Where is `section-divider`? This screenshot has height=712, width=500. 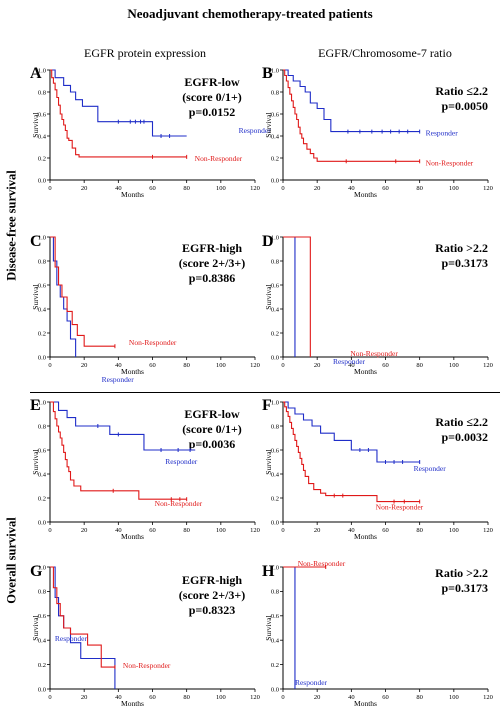 section-divider is located at coordinates (265, 392).